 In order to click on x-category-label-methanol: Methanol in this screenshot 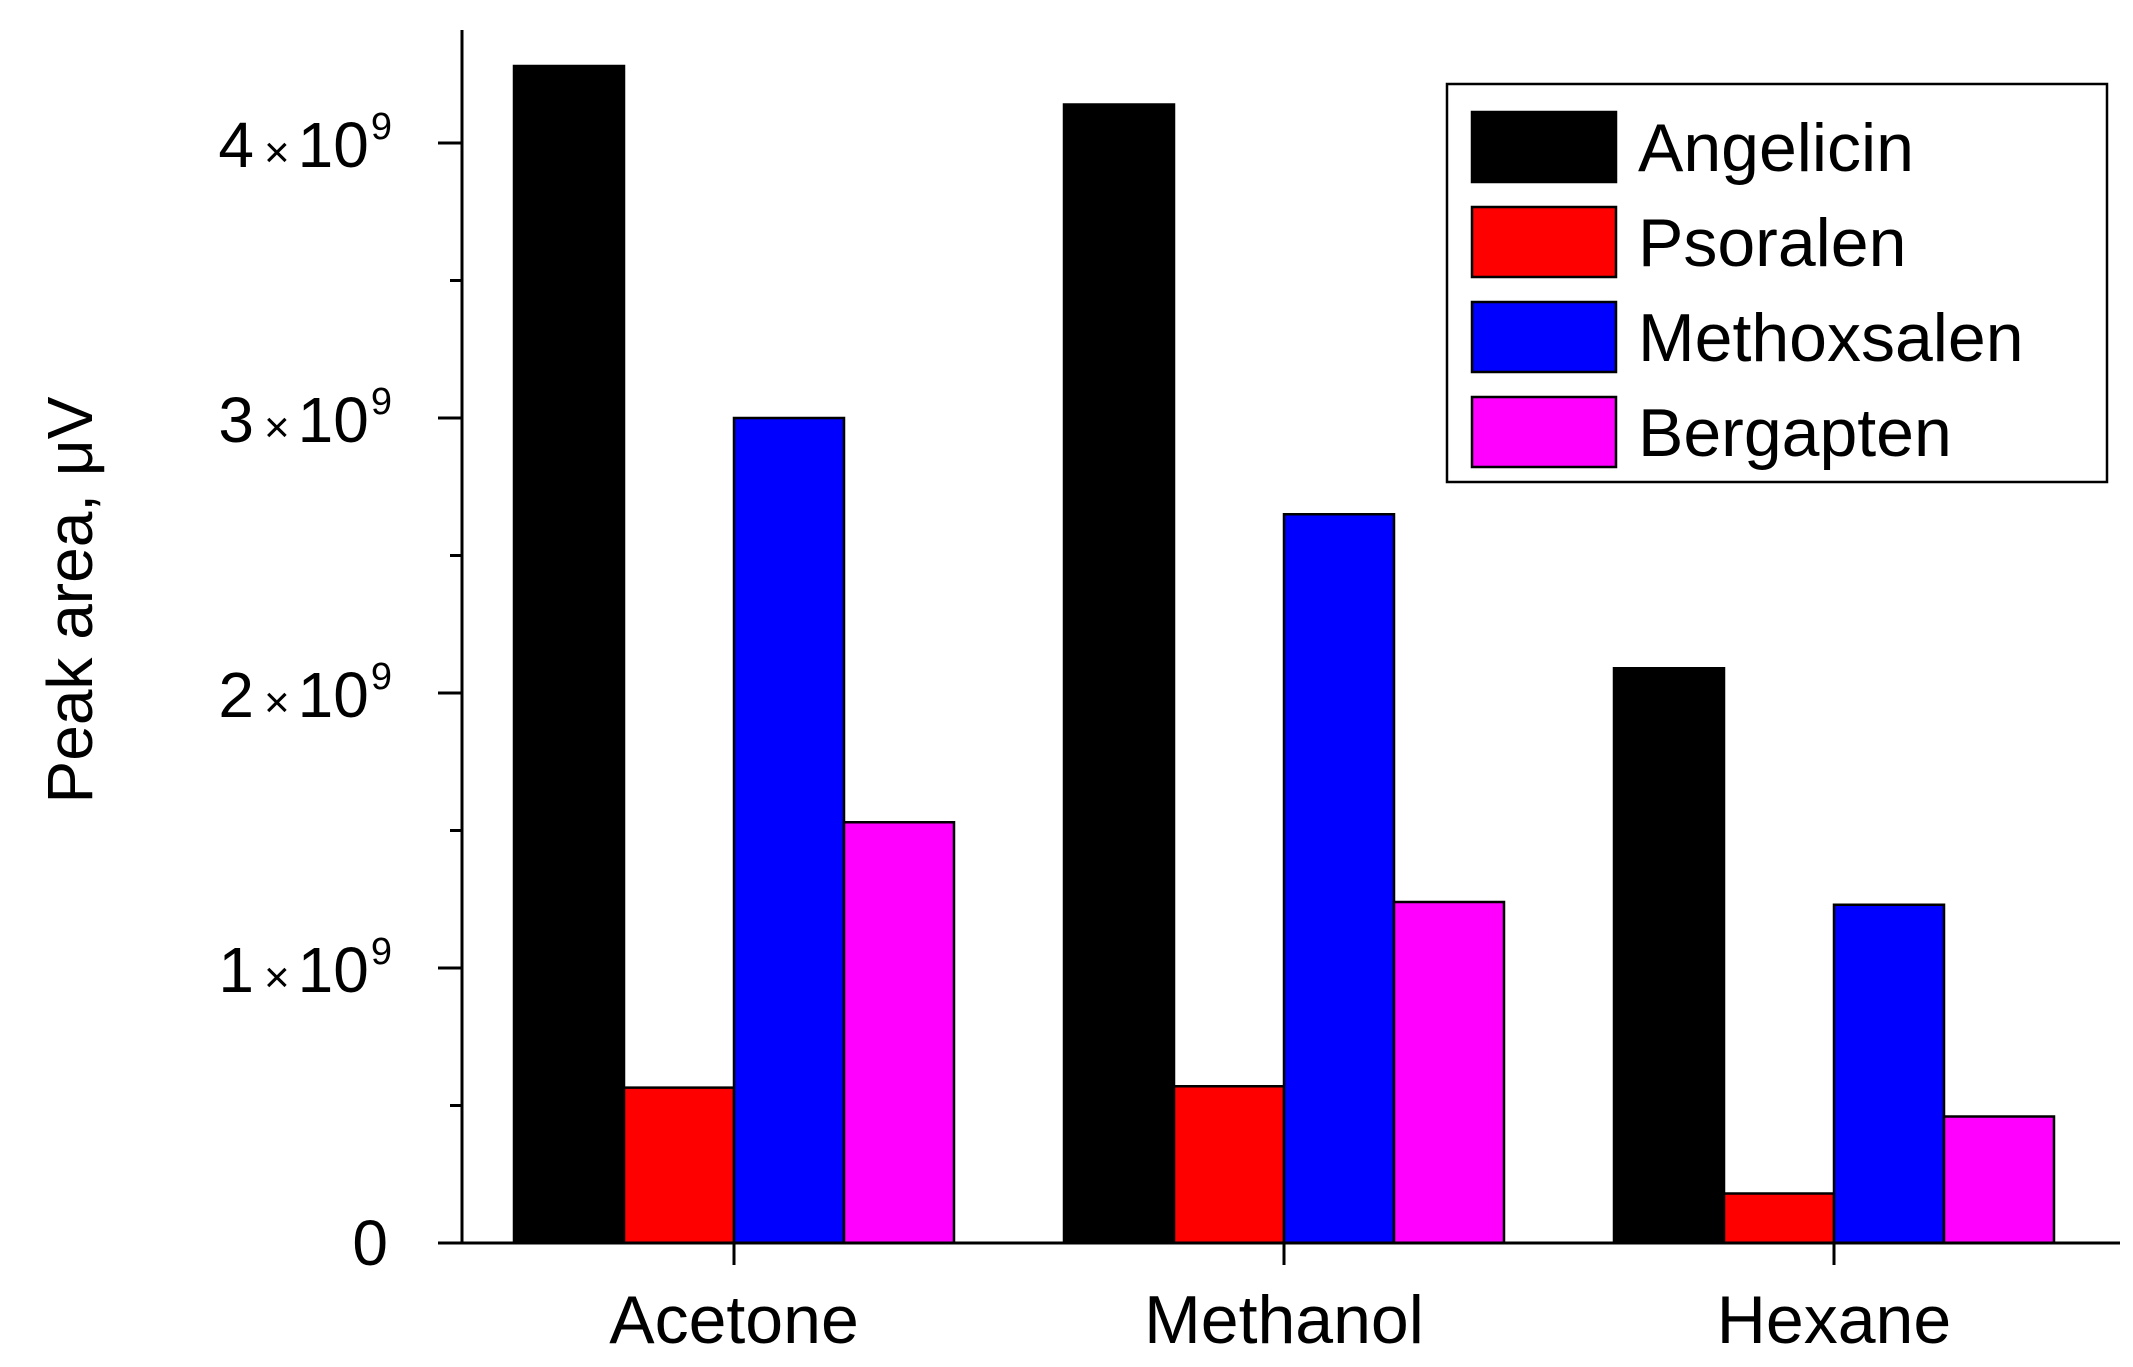, I will do `click(1284, 1320)`.